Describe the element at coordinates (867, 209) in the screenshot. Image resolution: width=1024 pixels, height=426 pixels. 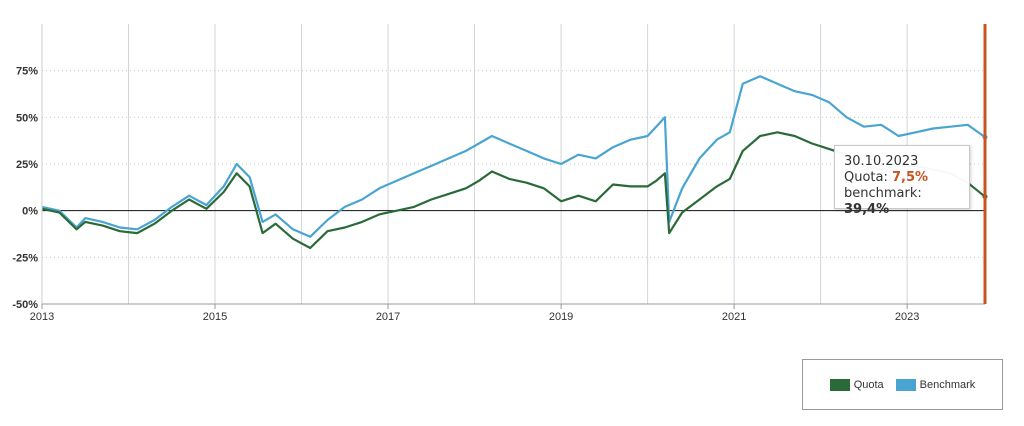
I see `tooltip-benchmark-value: 39,4%` at that location.